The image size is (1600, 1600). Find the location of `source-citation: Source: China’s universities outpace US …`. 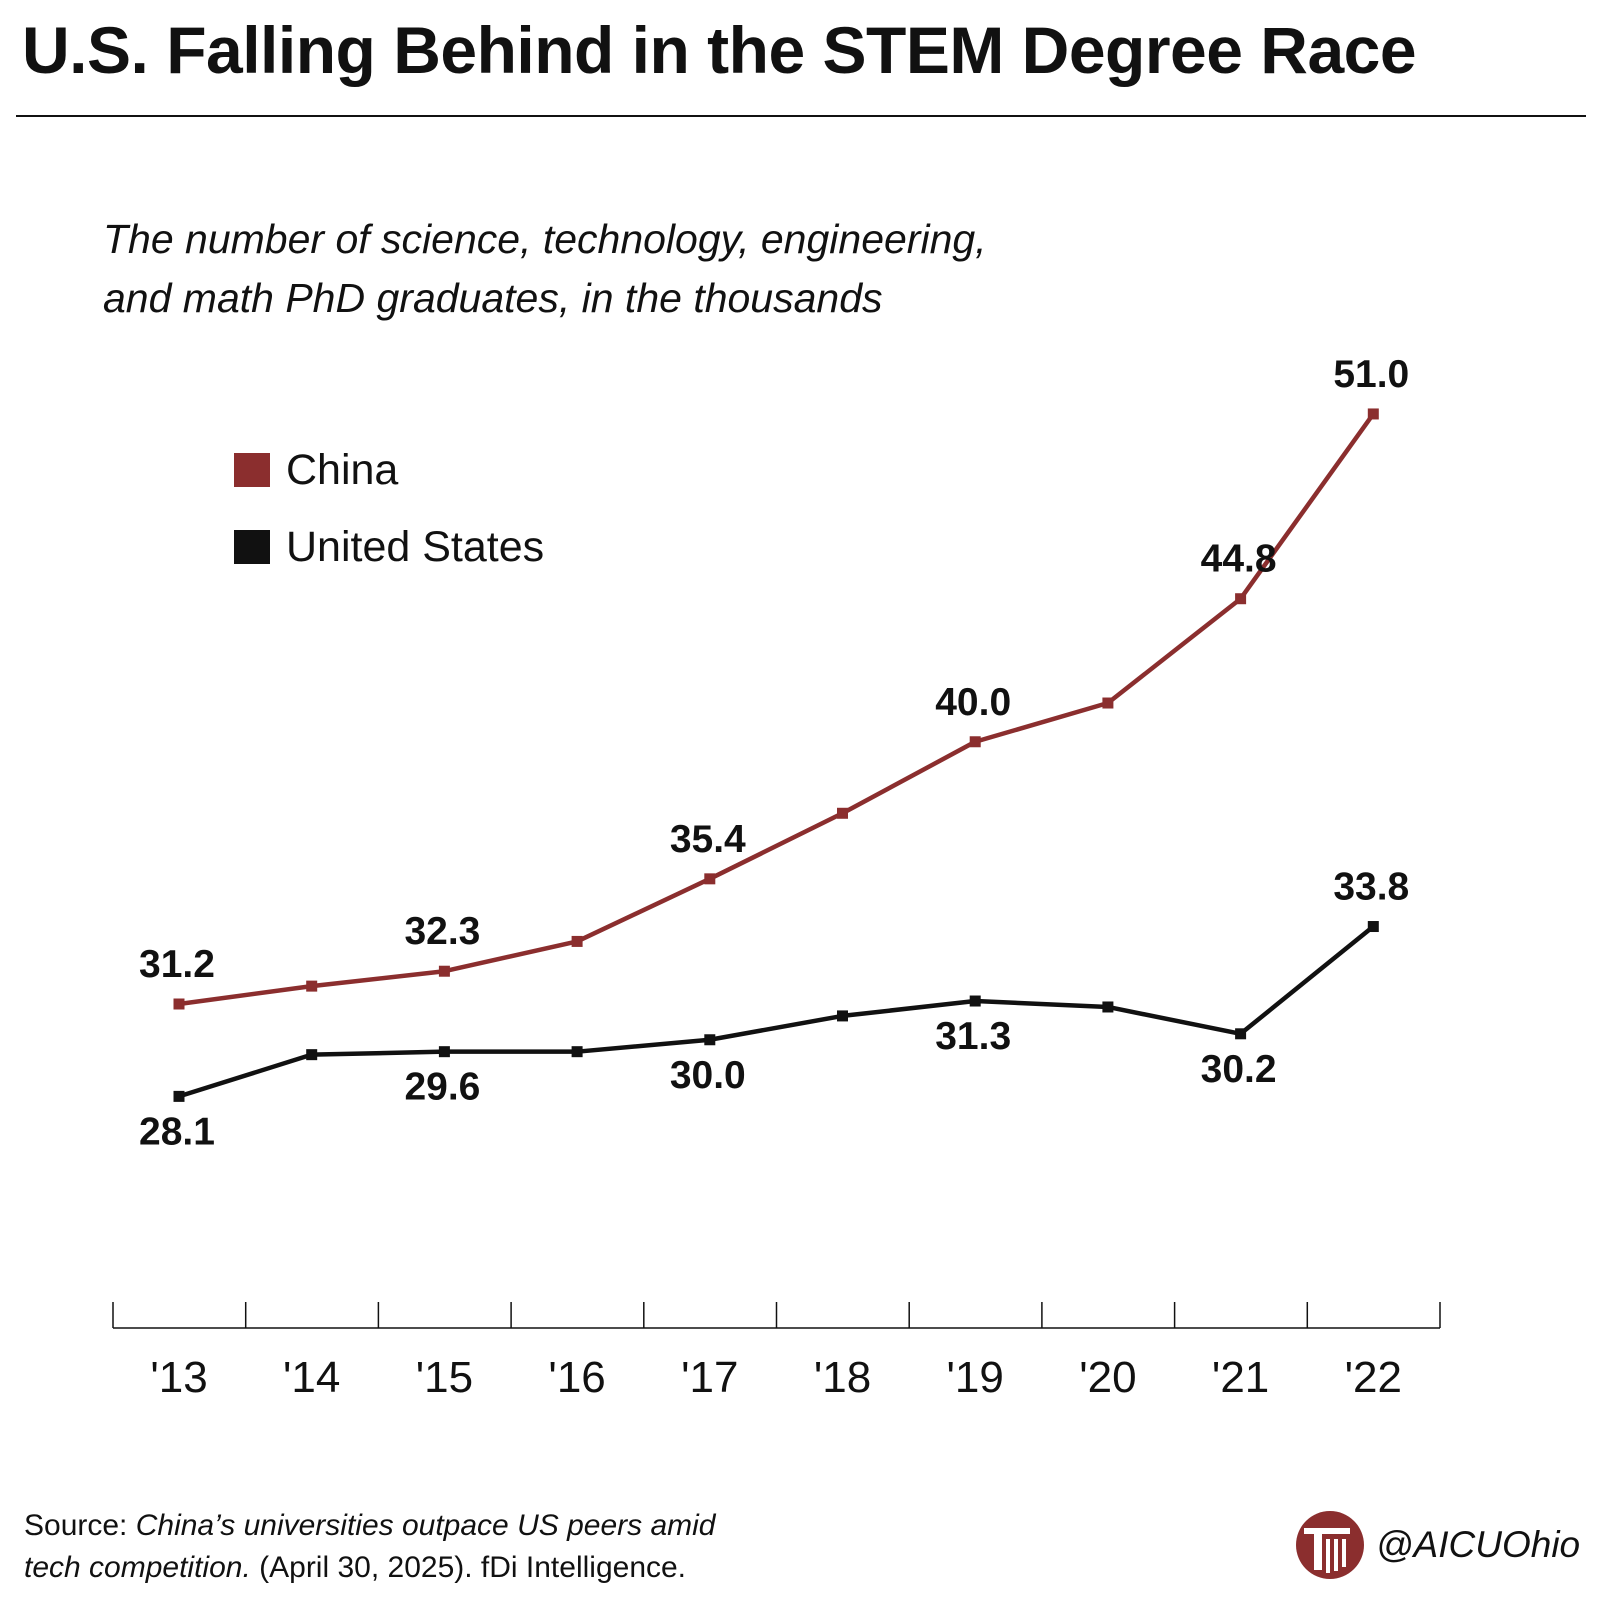

source-citation: Source: China’s universities outpace US … is located at coordinates (369, 1547).